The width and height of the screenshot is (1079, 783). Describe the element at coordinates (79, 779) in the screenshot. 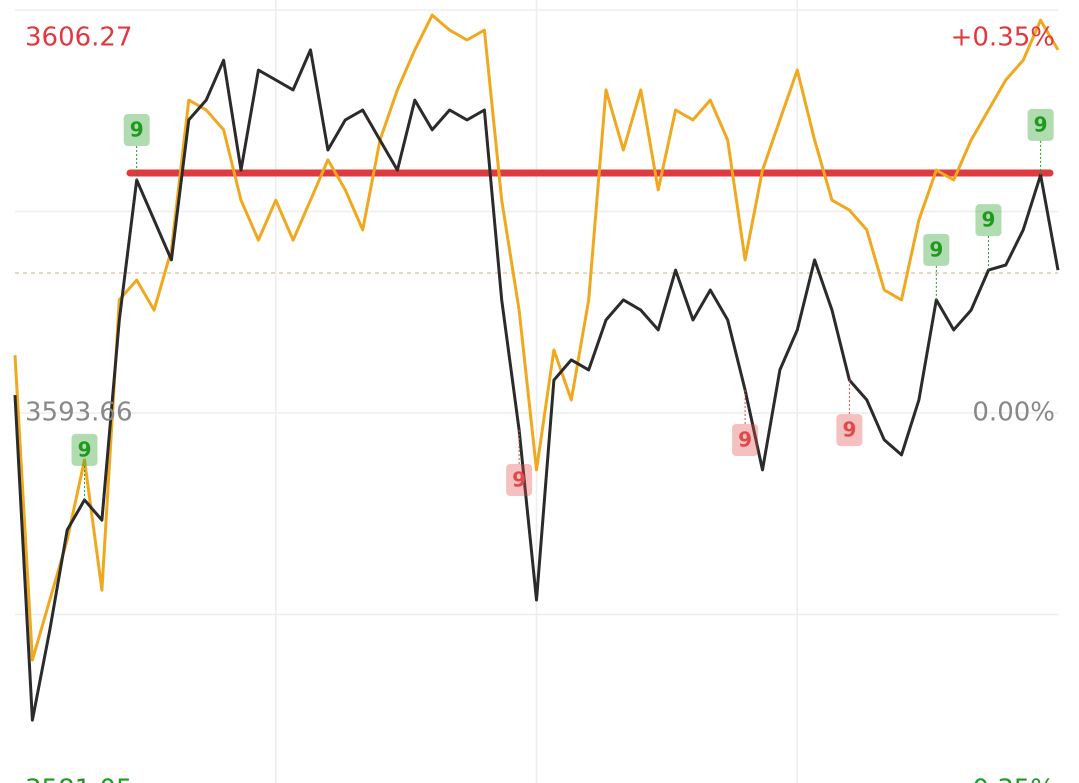

I see `y-tick-label: 3581.05` at that location.